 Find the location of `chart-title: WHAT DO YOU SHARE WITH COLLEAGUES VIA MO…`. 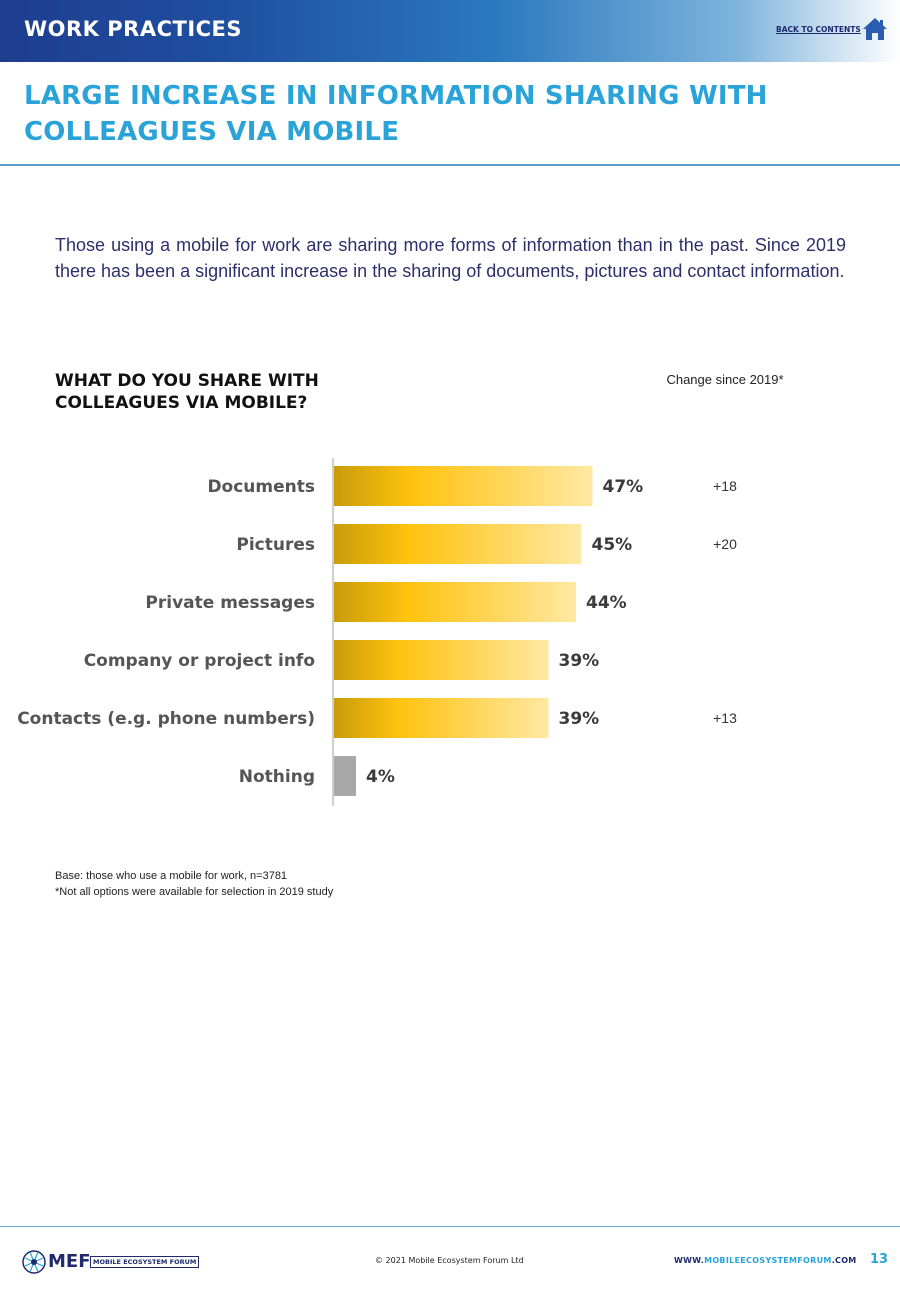

chart-title: WHAT DO YOU SHARE WITH COLLEAGUES VIA MO… is located at coordinates (187, 392).